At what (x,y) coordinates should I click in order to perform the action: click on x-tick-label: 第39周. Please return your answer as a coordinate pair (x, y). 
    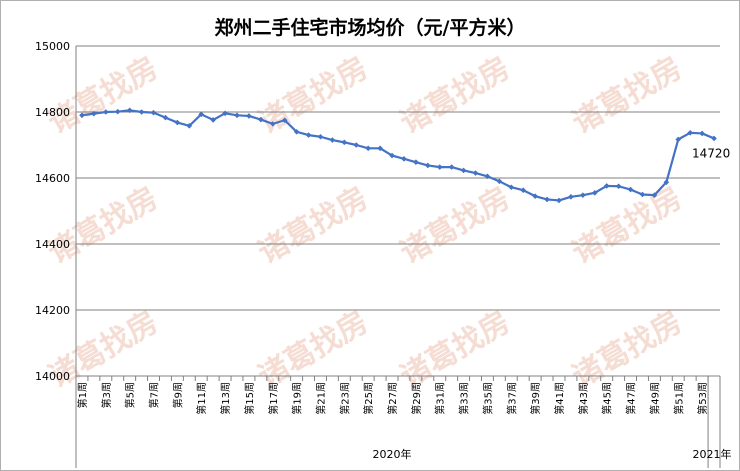
    Looking at the image, I should click on (535, 398).